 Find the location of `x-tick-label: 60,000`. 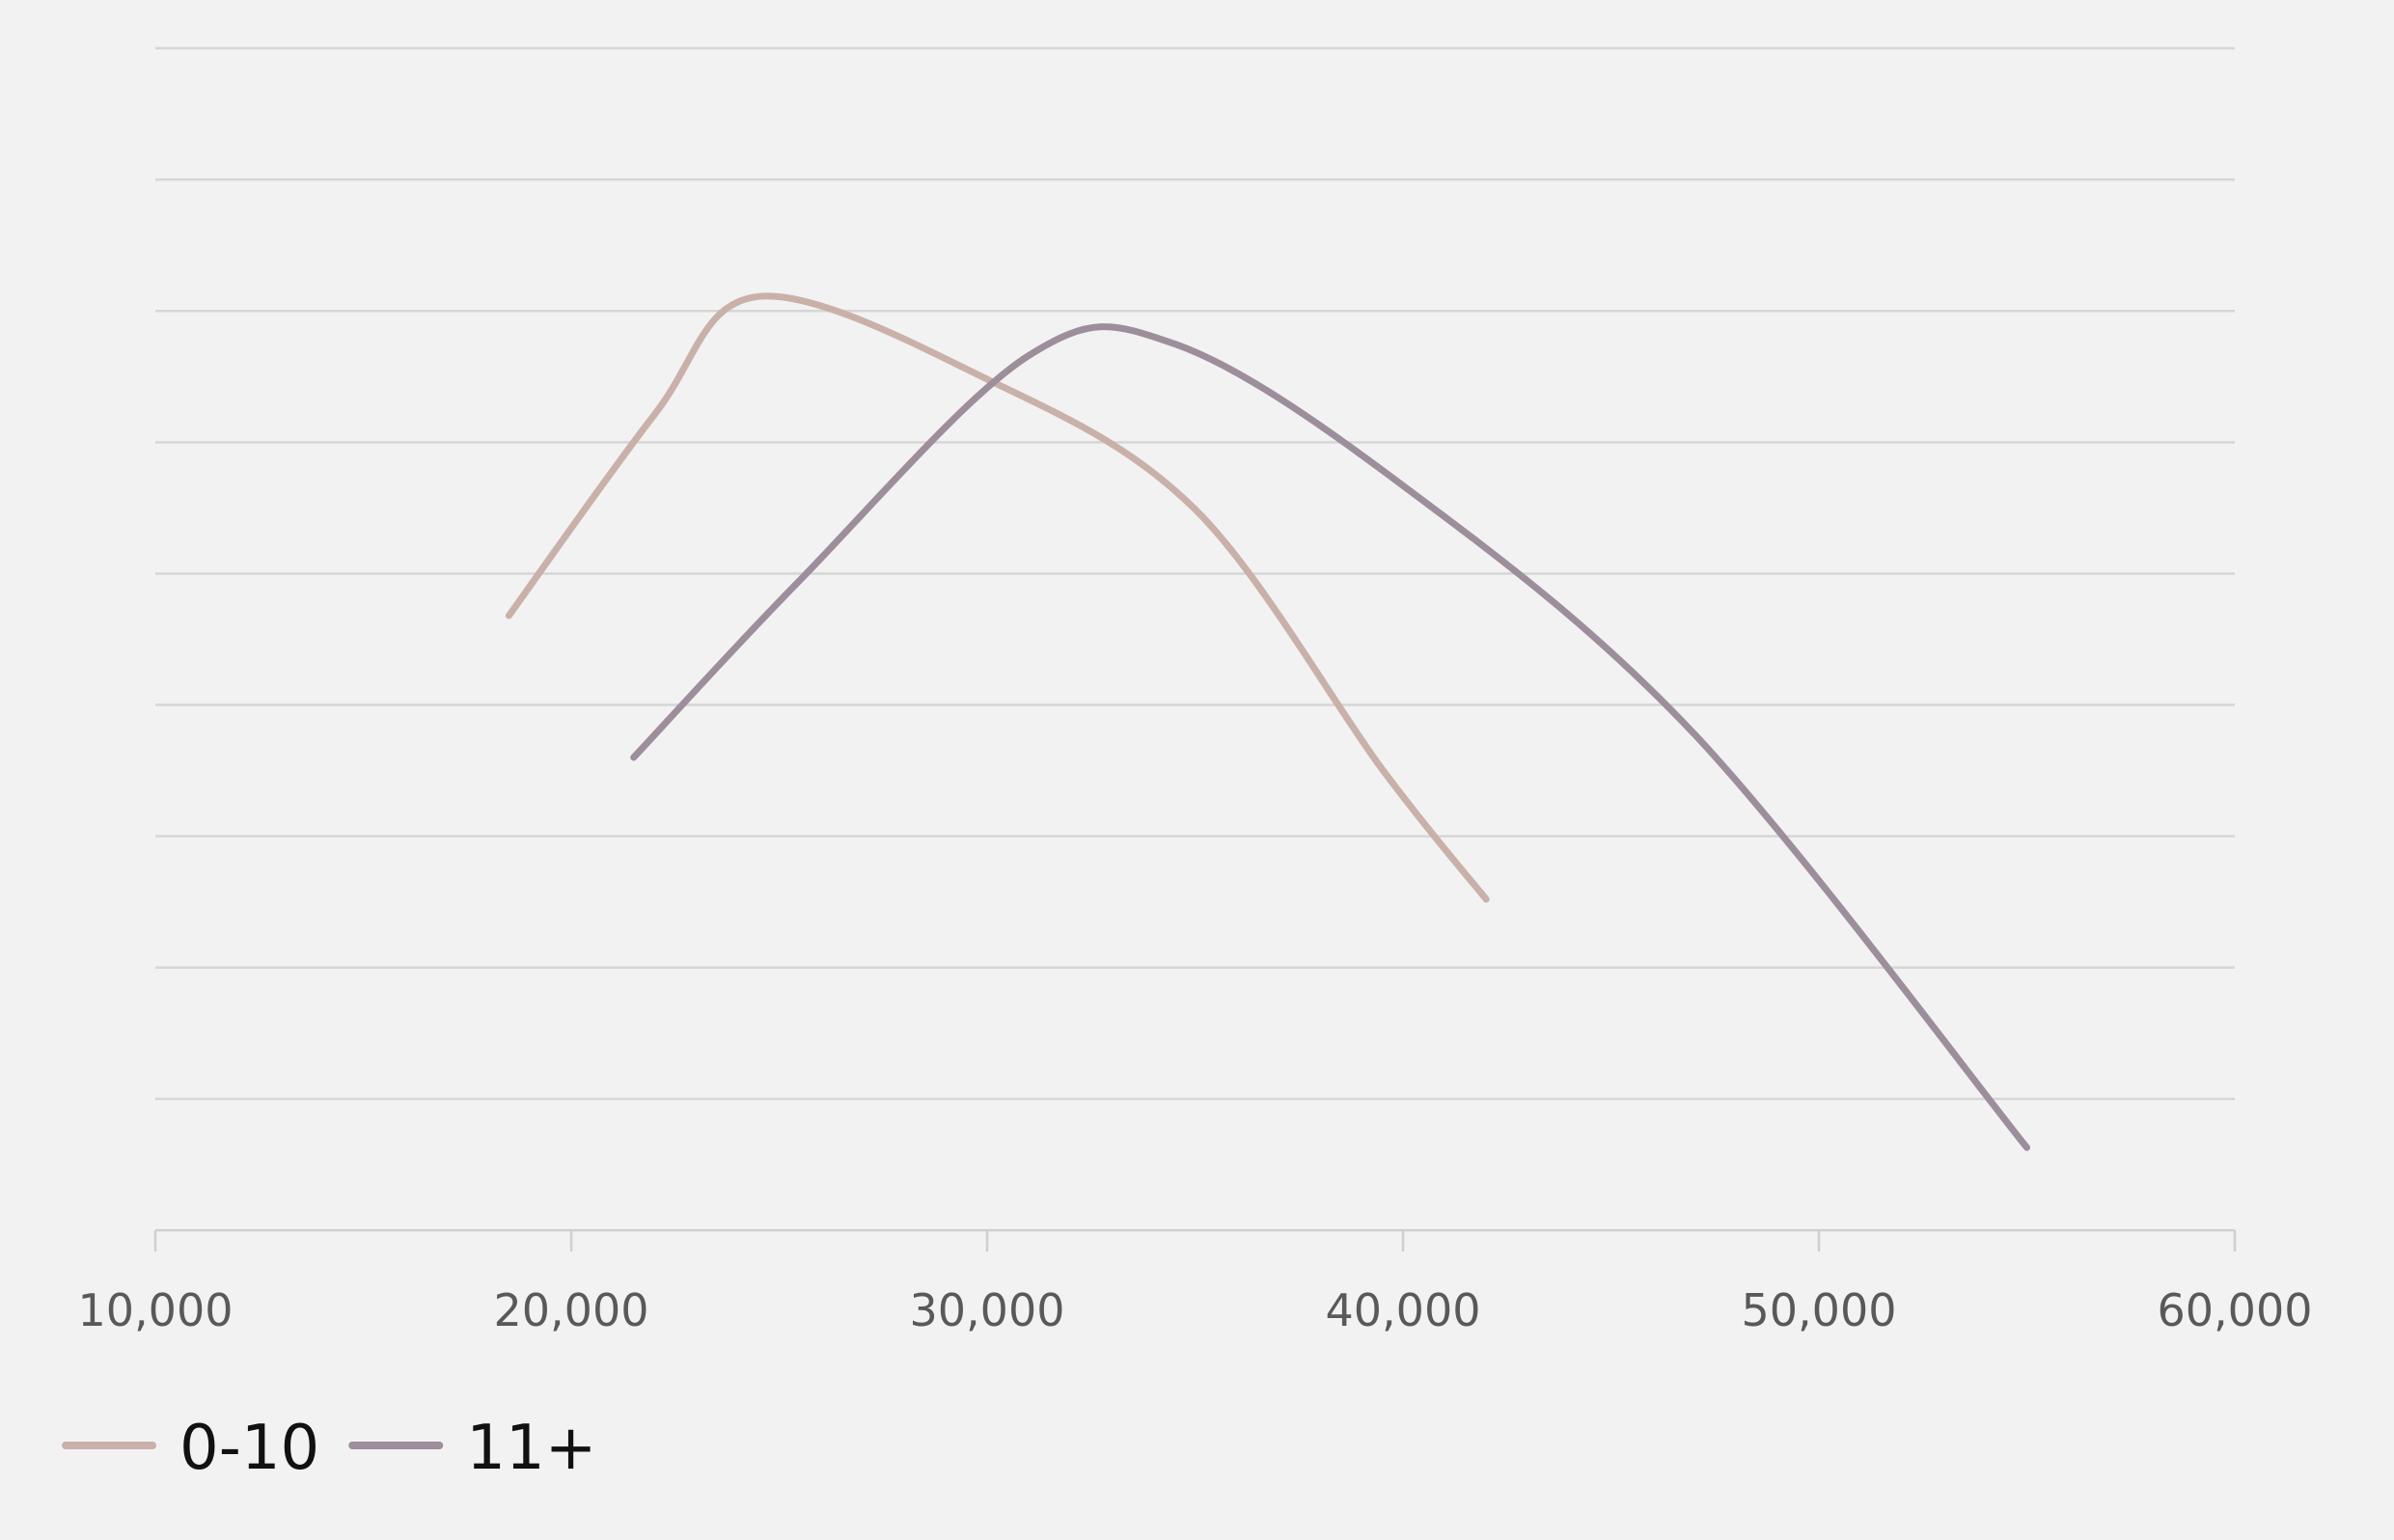

x-tick-label: 60,000 is located at coordinates (2235, 1310).